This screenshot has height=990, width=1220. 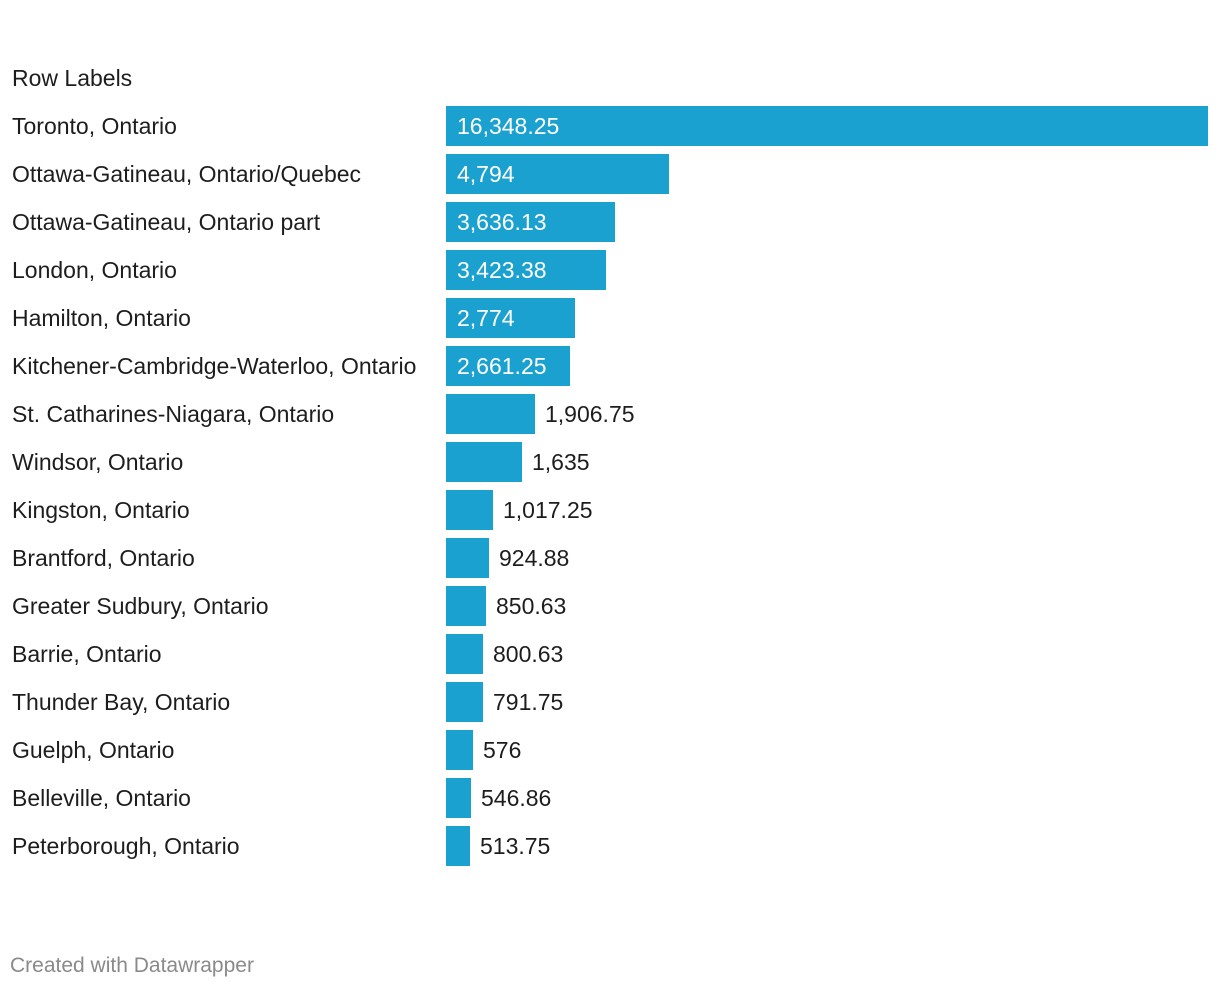 I want to click on category-label: Guelph, Ontario, so click(x=93, y=750).